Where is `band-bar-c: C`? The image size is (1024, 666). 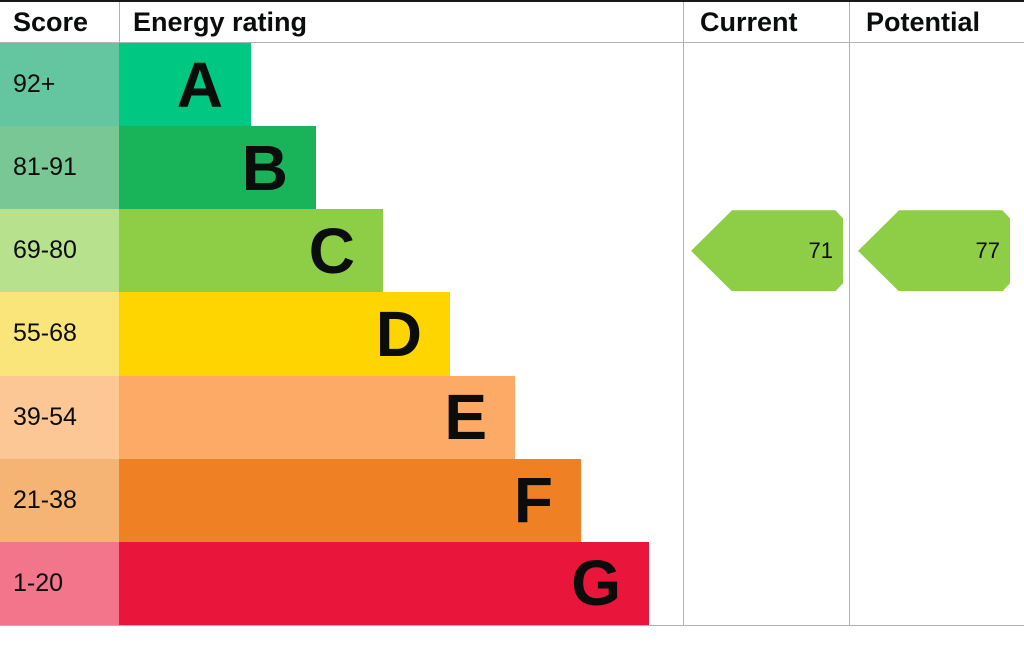
band-bar-c: C is located at coordinates (251, 251).